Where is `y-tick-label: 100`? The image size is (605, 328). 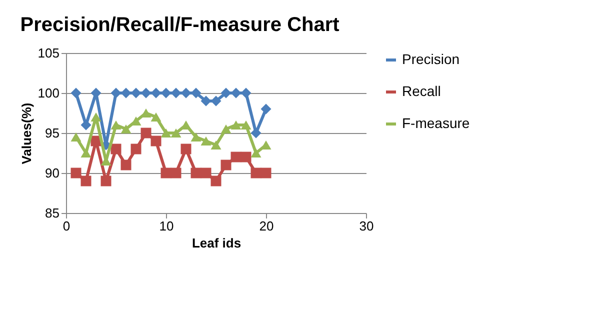
y-tick-label: 100 is located at coordinates (49, 93).